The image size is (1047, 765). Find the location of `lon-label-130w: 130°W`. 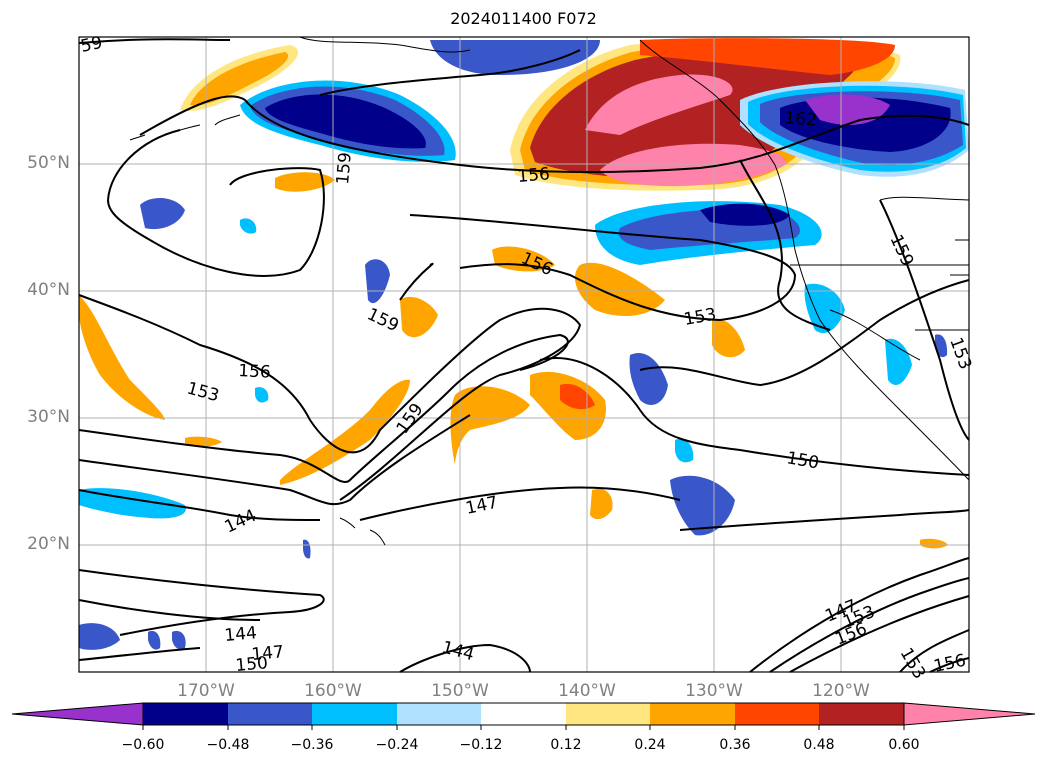

lon-label-130w: 130°W is located at coordinates (714, 691).